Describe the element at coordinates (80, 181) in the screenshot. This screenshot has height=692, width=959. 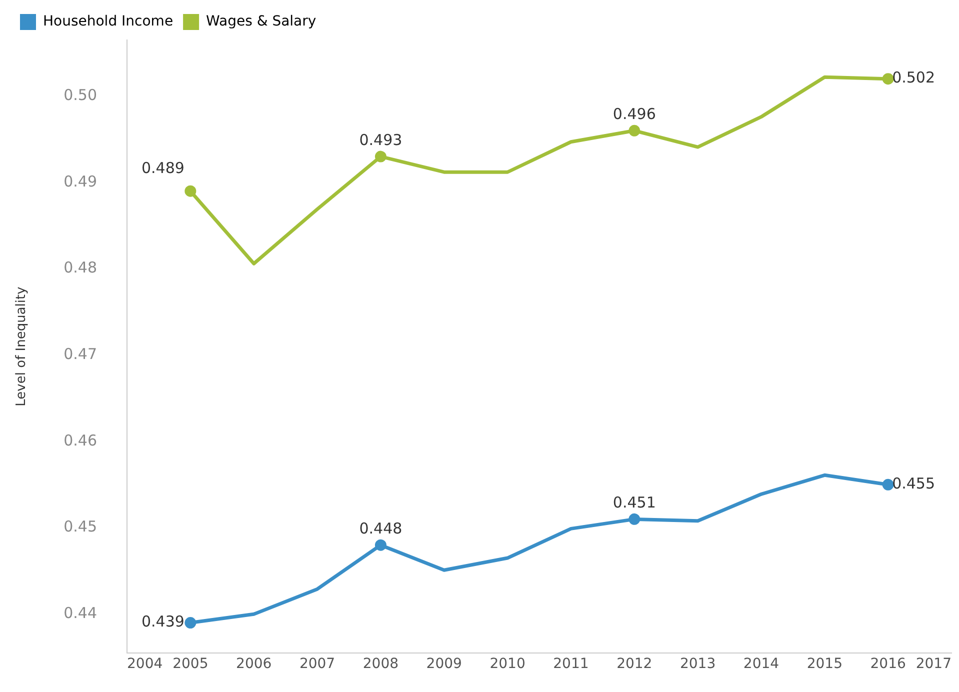
I see `y-tick-label: 0.49` at that location.